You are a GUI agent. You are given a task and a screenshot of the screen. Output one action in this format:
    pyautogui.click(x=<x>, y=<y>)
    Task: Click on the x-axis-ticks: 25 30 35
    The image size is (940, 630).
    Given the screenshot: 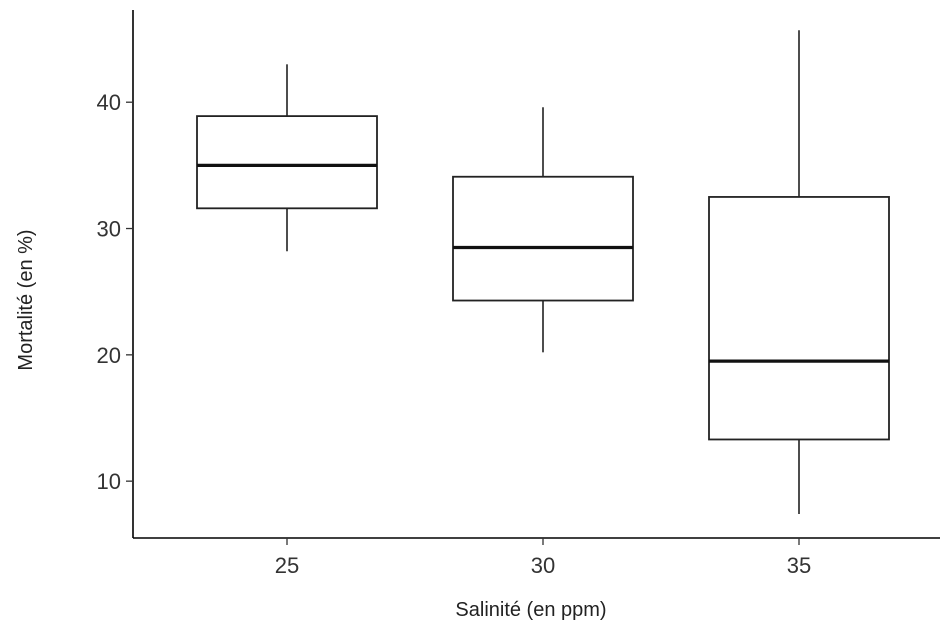 What is the action you would take?
    pyautogui.click(x=543, y=558)
    